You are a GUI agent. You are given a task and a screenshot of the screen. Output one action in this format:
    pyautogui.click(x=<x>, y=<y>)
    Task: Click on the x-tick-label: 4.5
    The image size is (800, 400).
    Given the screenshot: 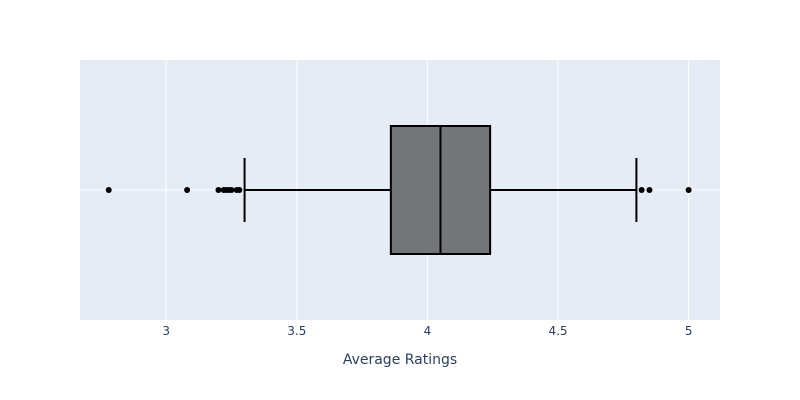 What is the action you would take?
    pyautogui.click(x=557, y=331)
    